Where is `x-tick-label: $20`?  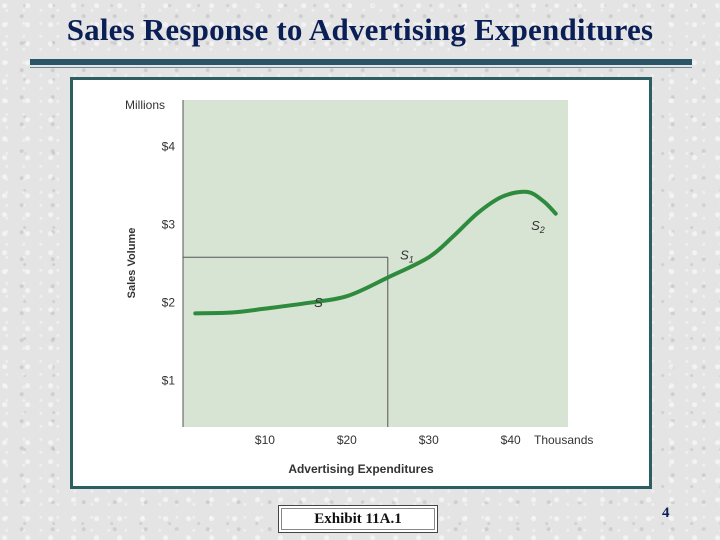 x-tick-label: $20 is located at coordinates (347, 440).